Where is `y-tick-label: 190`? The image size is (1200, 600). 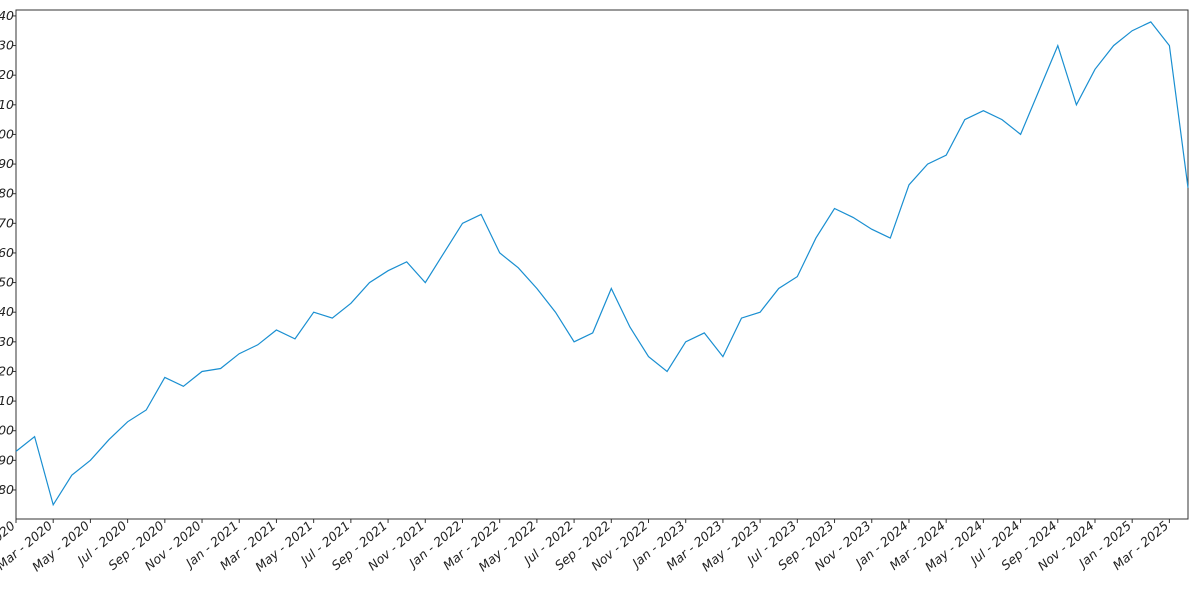
y-tick-label: 190 is located at coordinates (7, 163).